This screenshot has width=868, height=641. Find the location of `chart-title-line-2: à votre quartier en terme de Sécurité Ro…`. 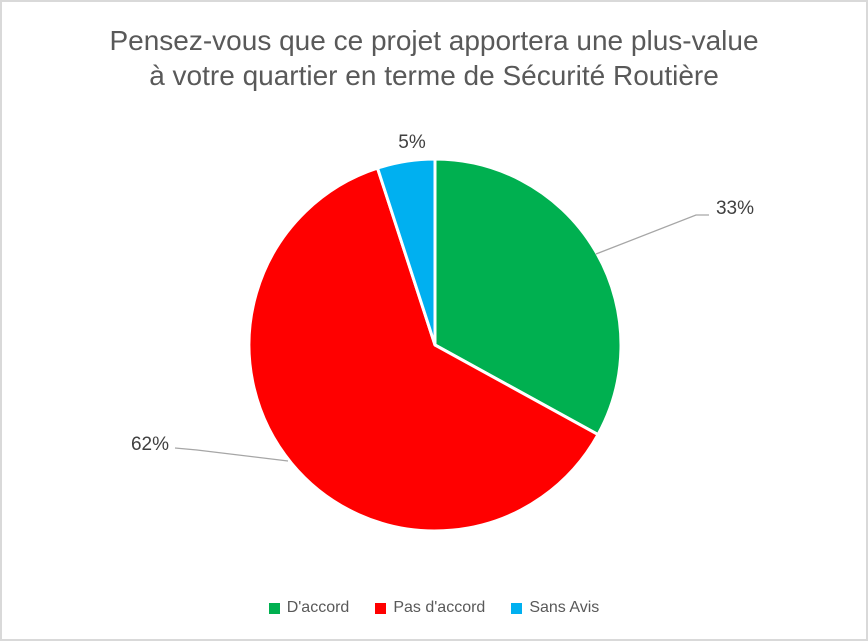

chart-title-line-2: à votre quartier en terme de Sécurité Ro… is located at coordinates (434, 75).